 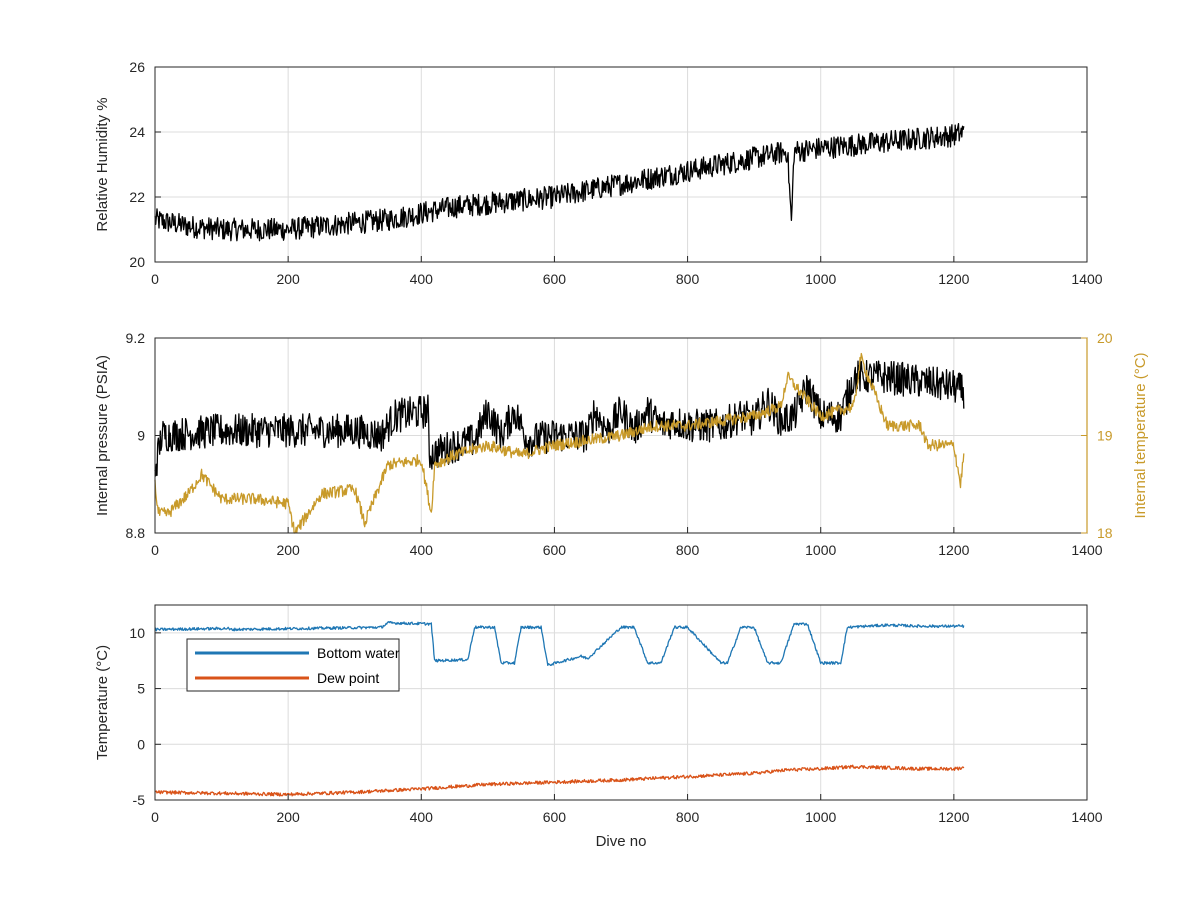 I want to click on legend-label-bottom-water: Bottom water, so click(x=358, y=653).